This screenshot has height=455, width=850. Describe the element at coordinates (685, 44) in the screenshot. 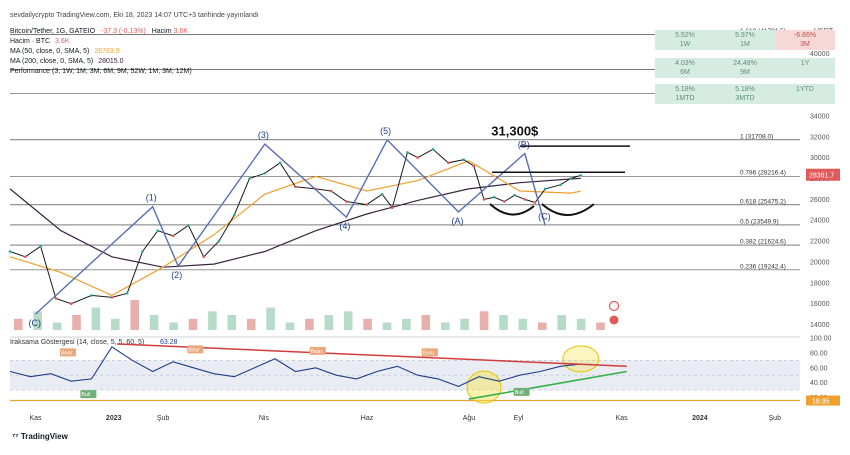

I see `performance-period: 1W` at that location.